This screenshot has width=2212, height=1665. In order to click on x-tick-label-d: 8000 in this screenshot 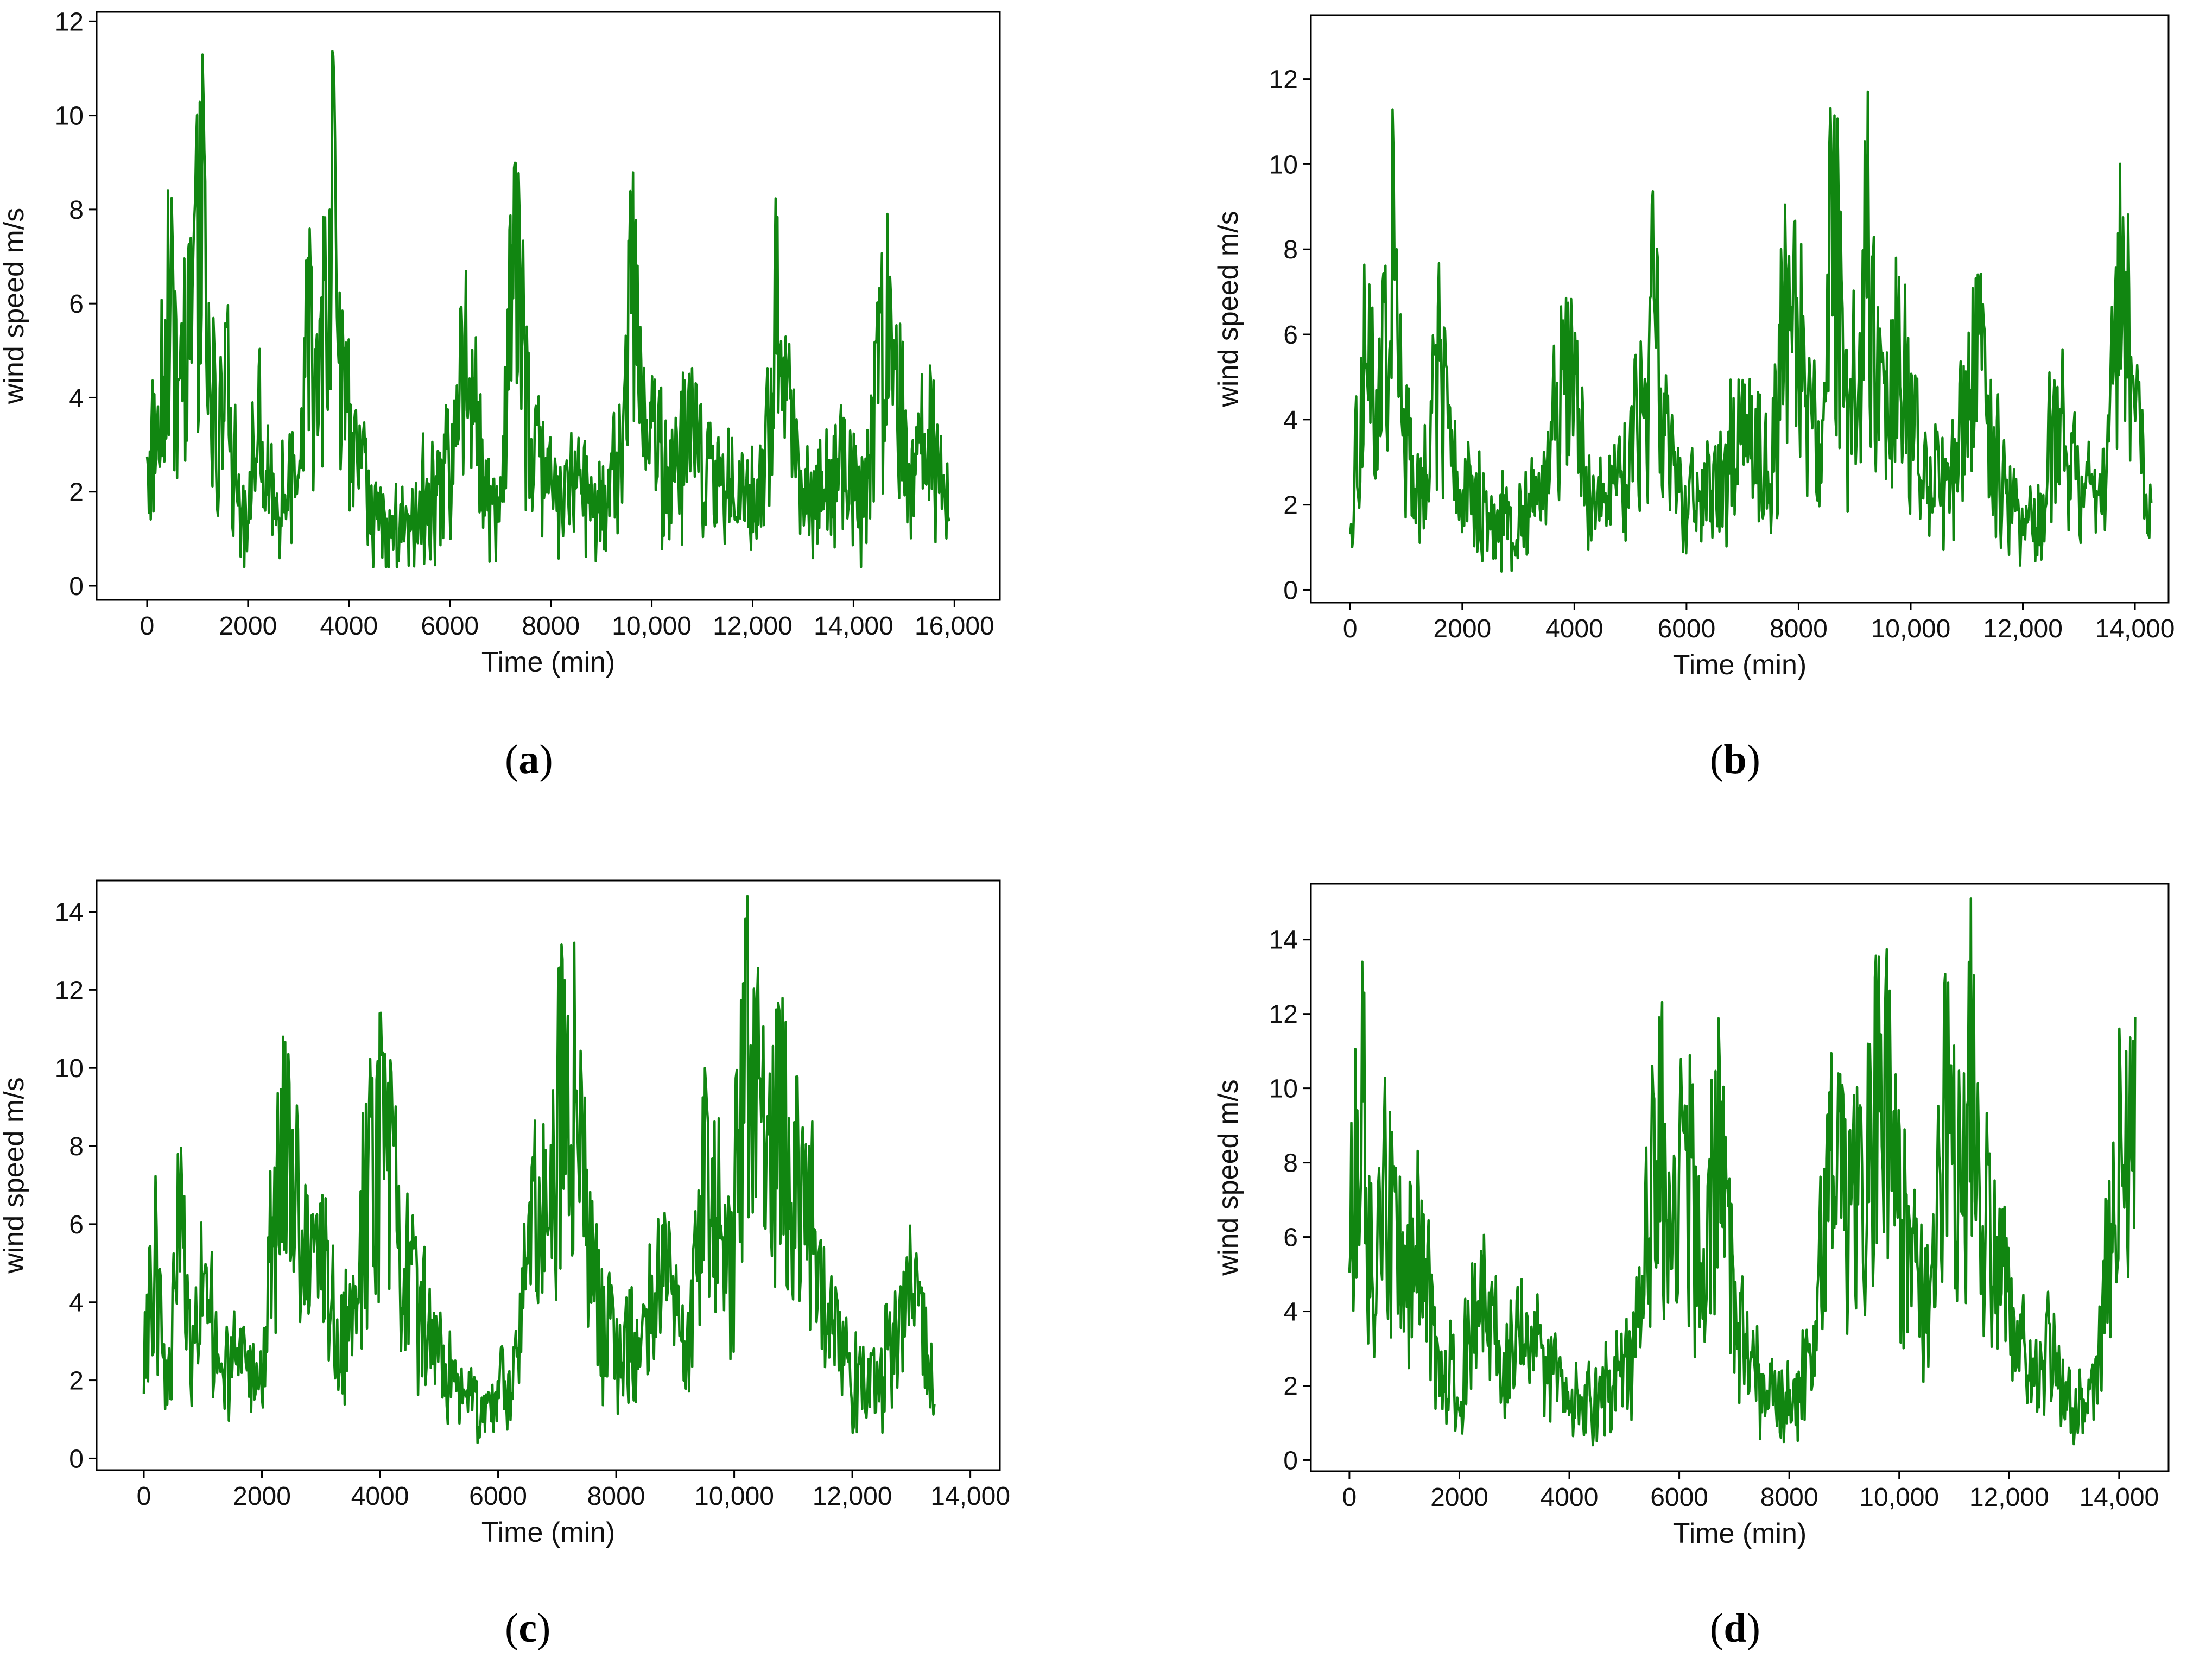, I will do `click(1789, 1497)`.